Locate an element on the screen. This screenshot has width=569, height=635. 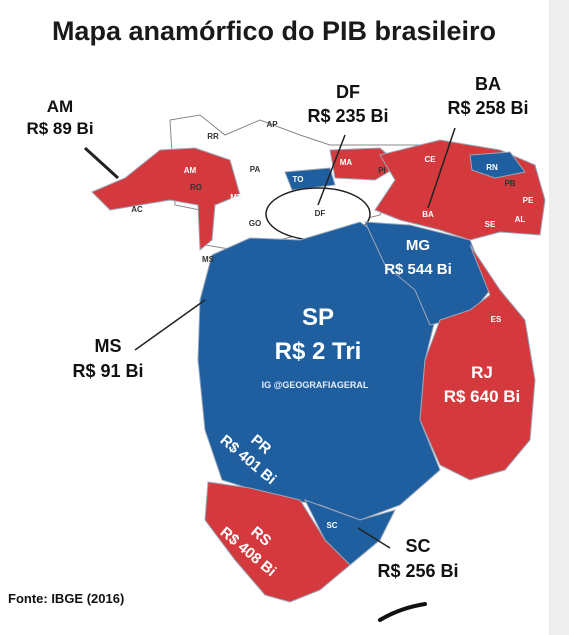
region-to is located at coordinates (310, 179).